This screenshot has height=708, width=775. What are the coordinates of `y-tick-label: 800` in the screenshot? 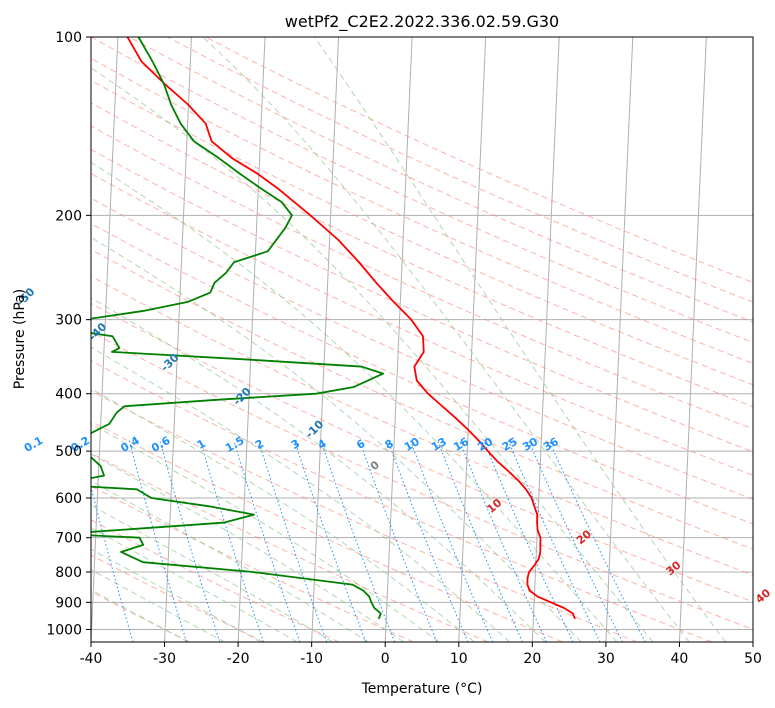 It's located at (68, 573).